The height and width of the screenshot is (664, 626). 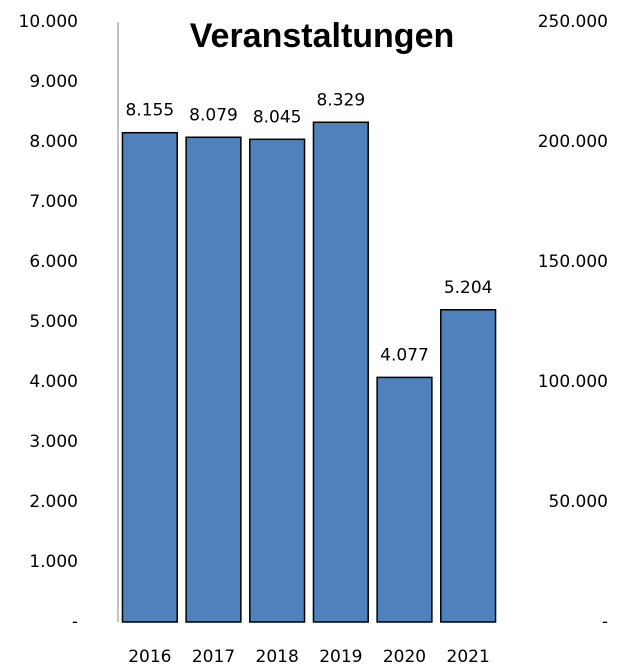 What do you see at coordinates (53, 322) in the screenshot?
I see `y-tick-label: 5.000` at bounding box center [53, 322].